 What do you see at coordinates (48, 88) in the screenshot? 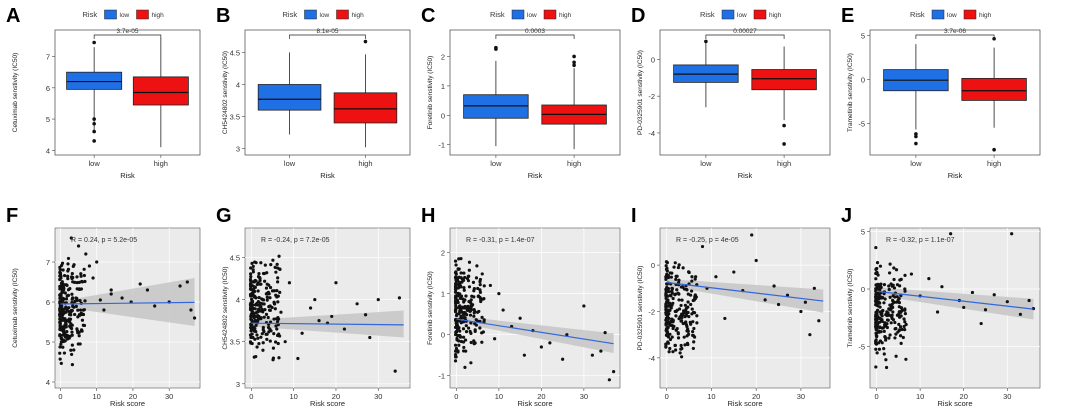
I see `y-tick-label: 6` at bounding box center [48, 88].